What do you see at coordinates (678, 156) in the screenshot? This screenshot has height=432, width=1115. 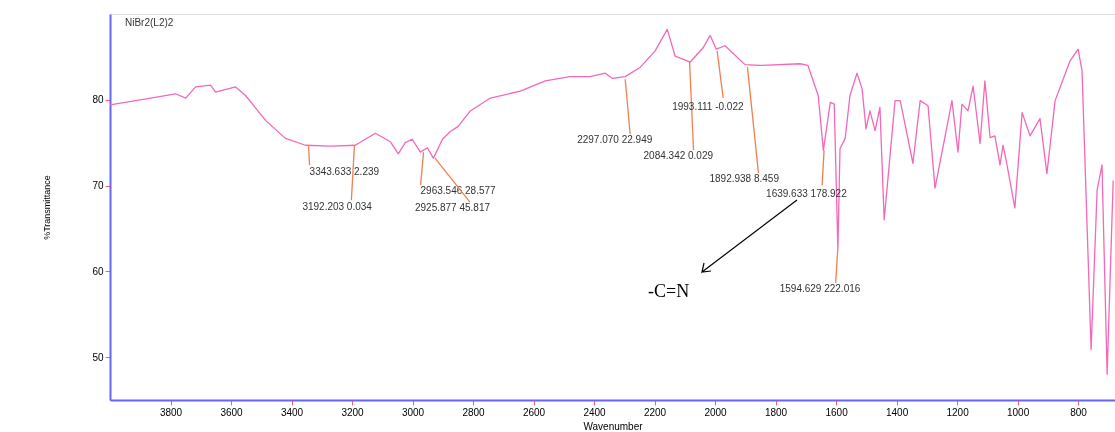 I see `annotation: 2084.342 0.029` at bounding box center [678, 156].